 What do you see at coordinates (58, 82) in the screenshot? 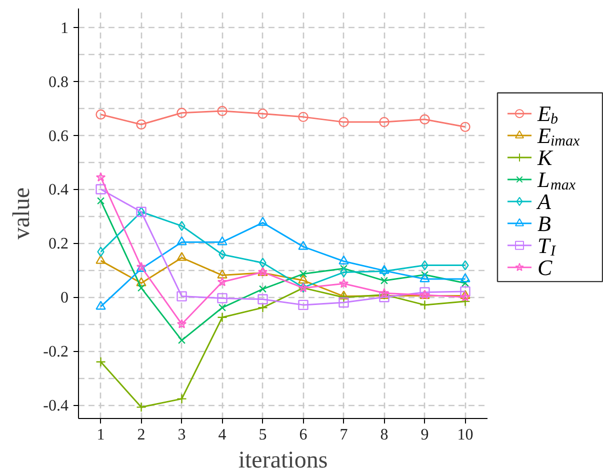
I see `y-tick-label: 0.8` at bounding box center [58, 82].